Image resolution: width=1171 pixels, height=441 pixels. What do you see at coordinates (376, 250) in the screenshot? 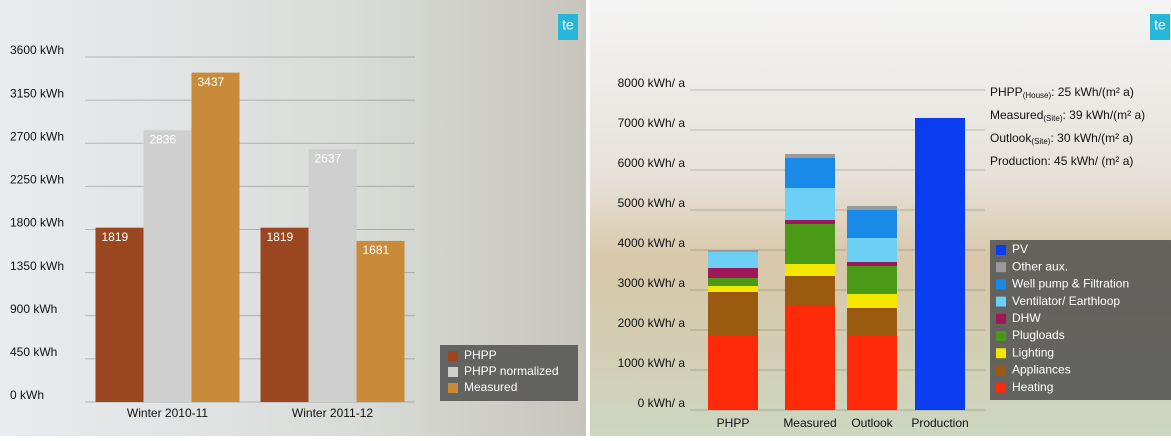
I see `value-label: 1681` at bounding box center [376, 250].